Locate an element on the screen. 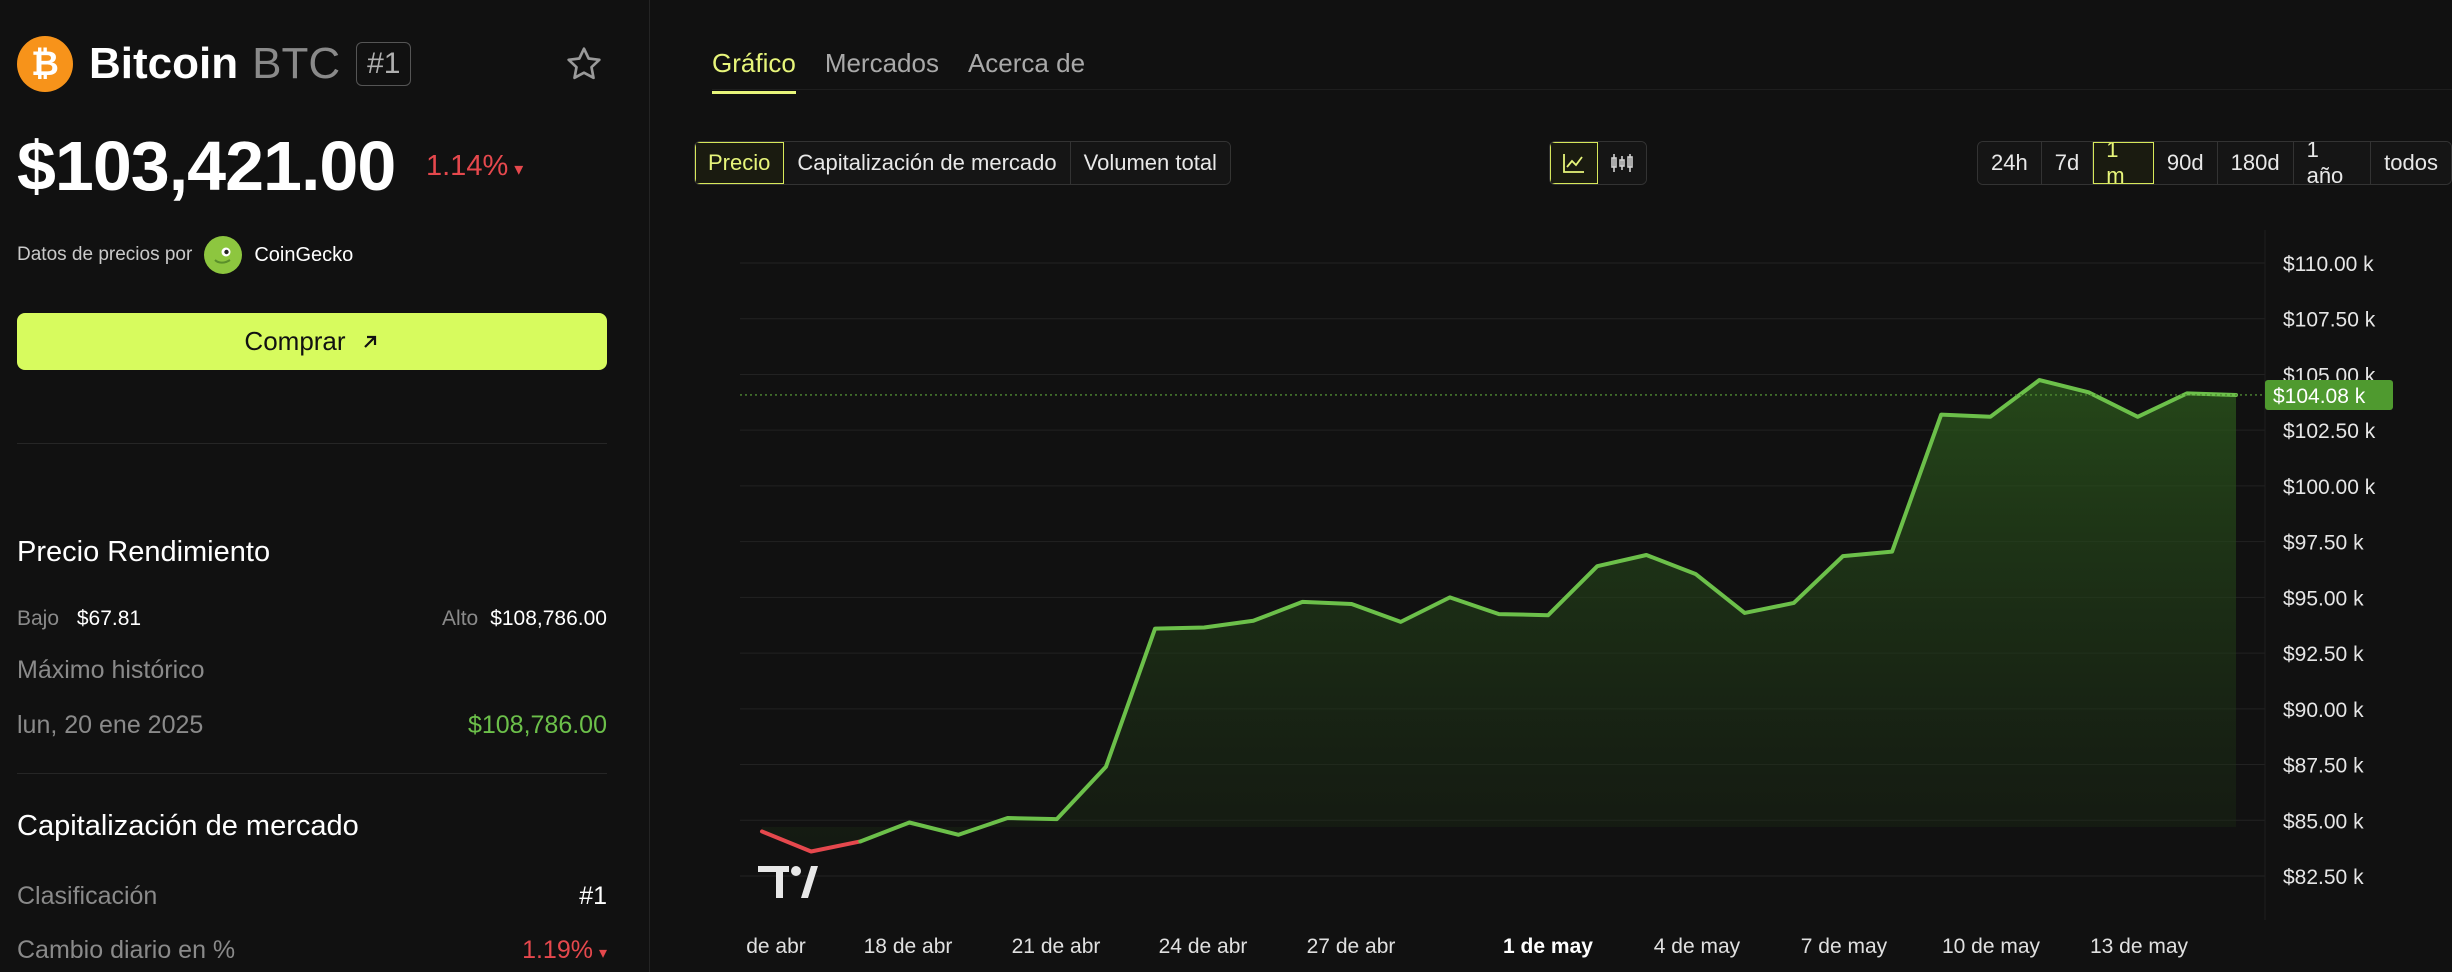 The width and height of the screenshot is (2452, 972). rank-label: Clasificación is located at coordinates (87, 896).